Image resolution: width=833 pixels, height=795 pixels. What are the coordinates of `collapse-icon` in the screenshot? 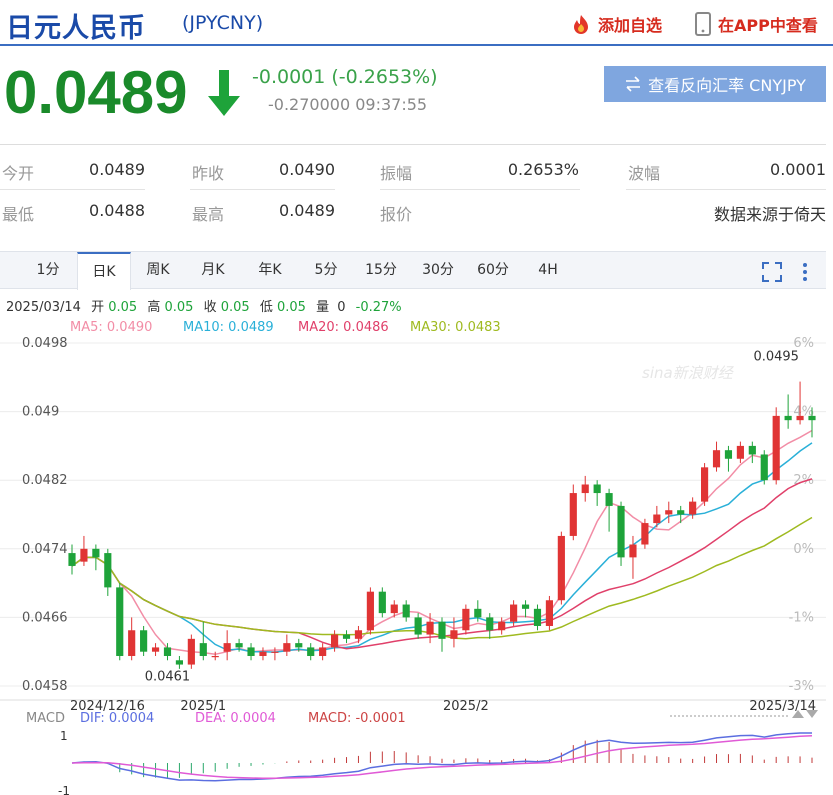 It's located at (798, 714).